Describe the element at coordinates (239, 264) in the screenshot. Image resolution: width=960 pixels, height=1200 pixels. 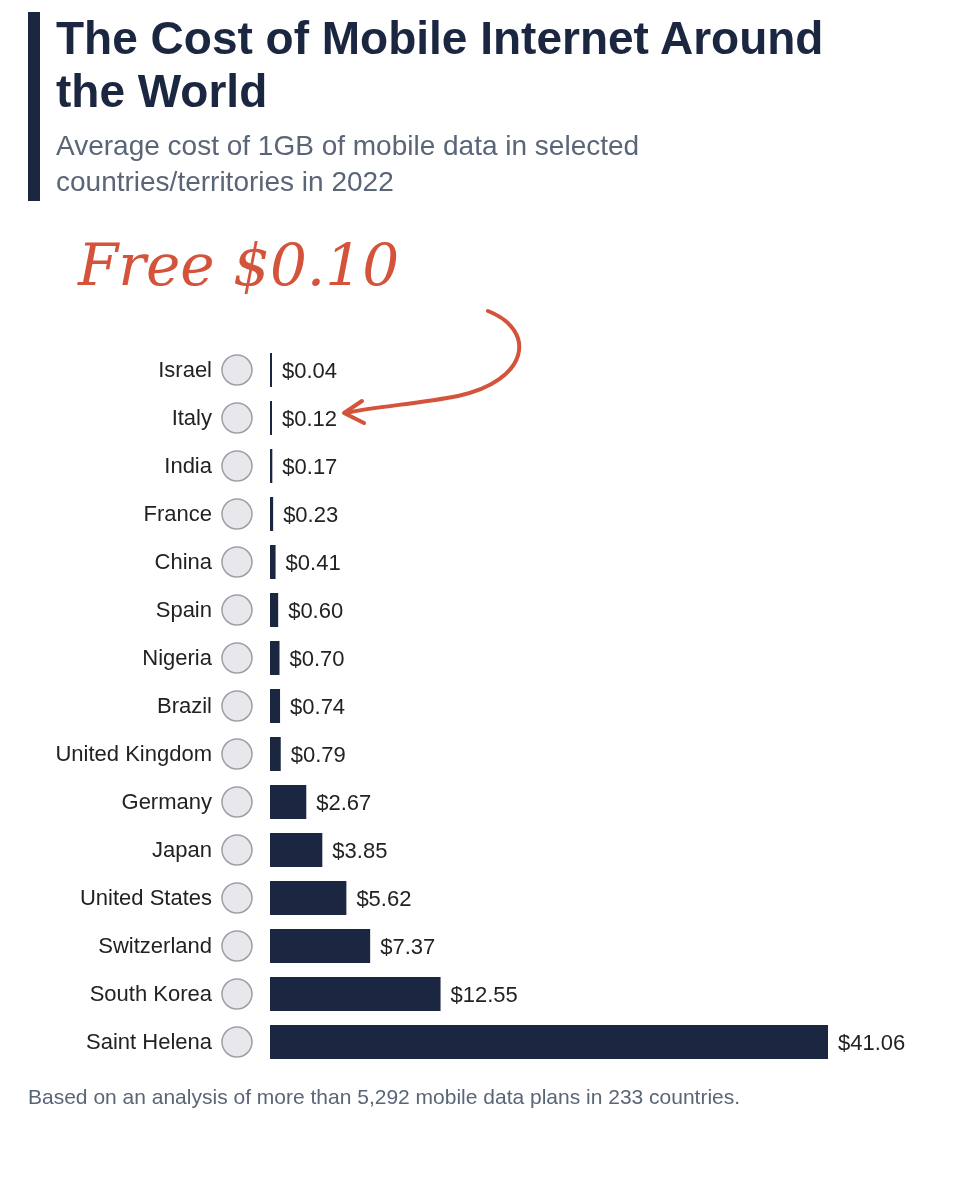
I see `text: Free $0.10` at that location.